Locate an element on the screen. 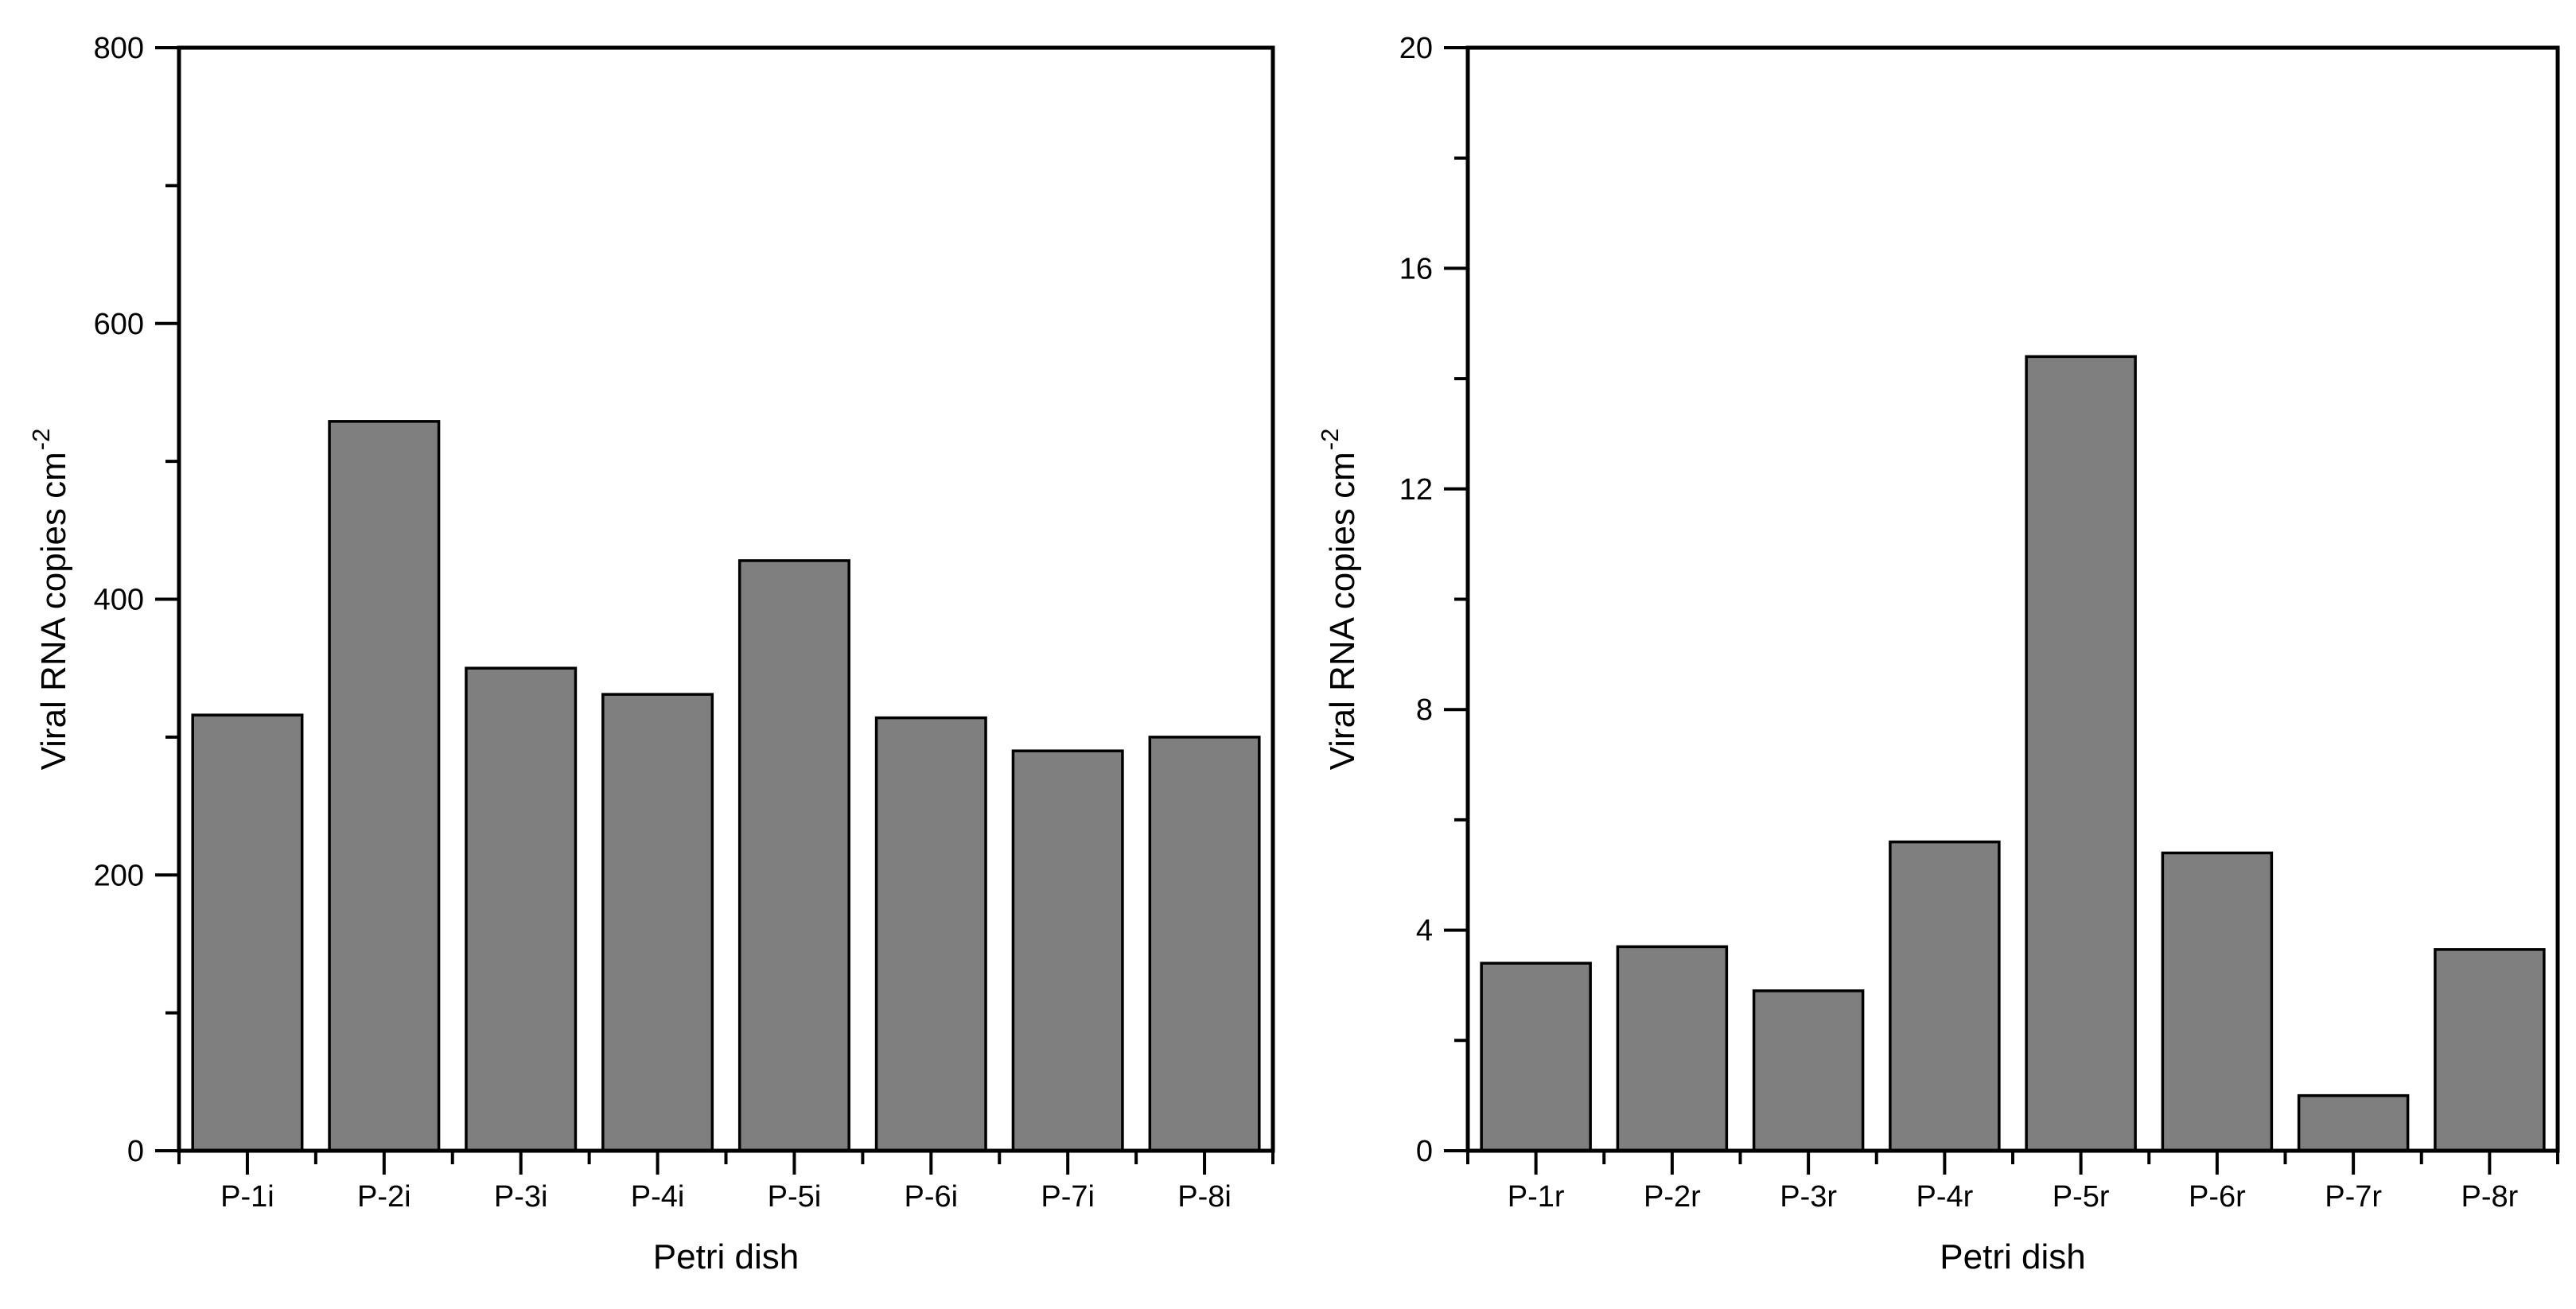  x-tick-label: P-4i is located at coordinates (658, 1197).